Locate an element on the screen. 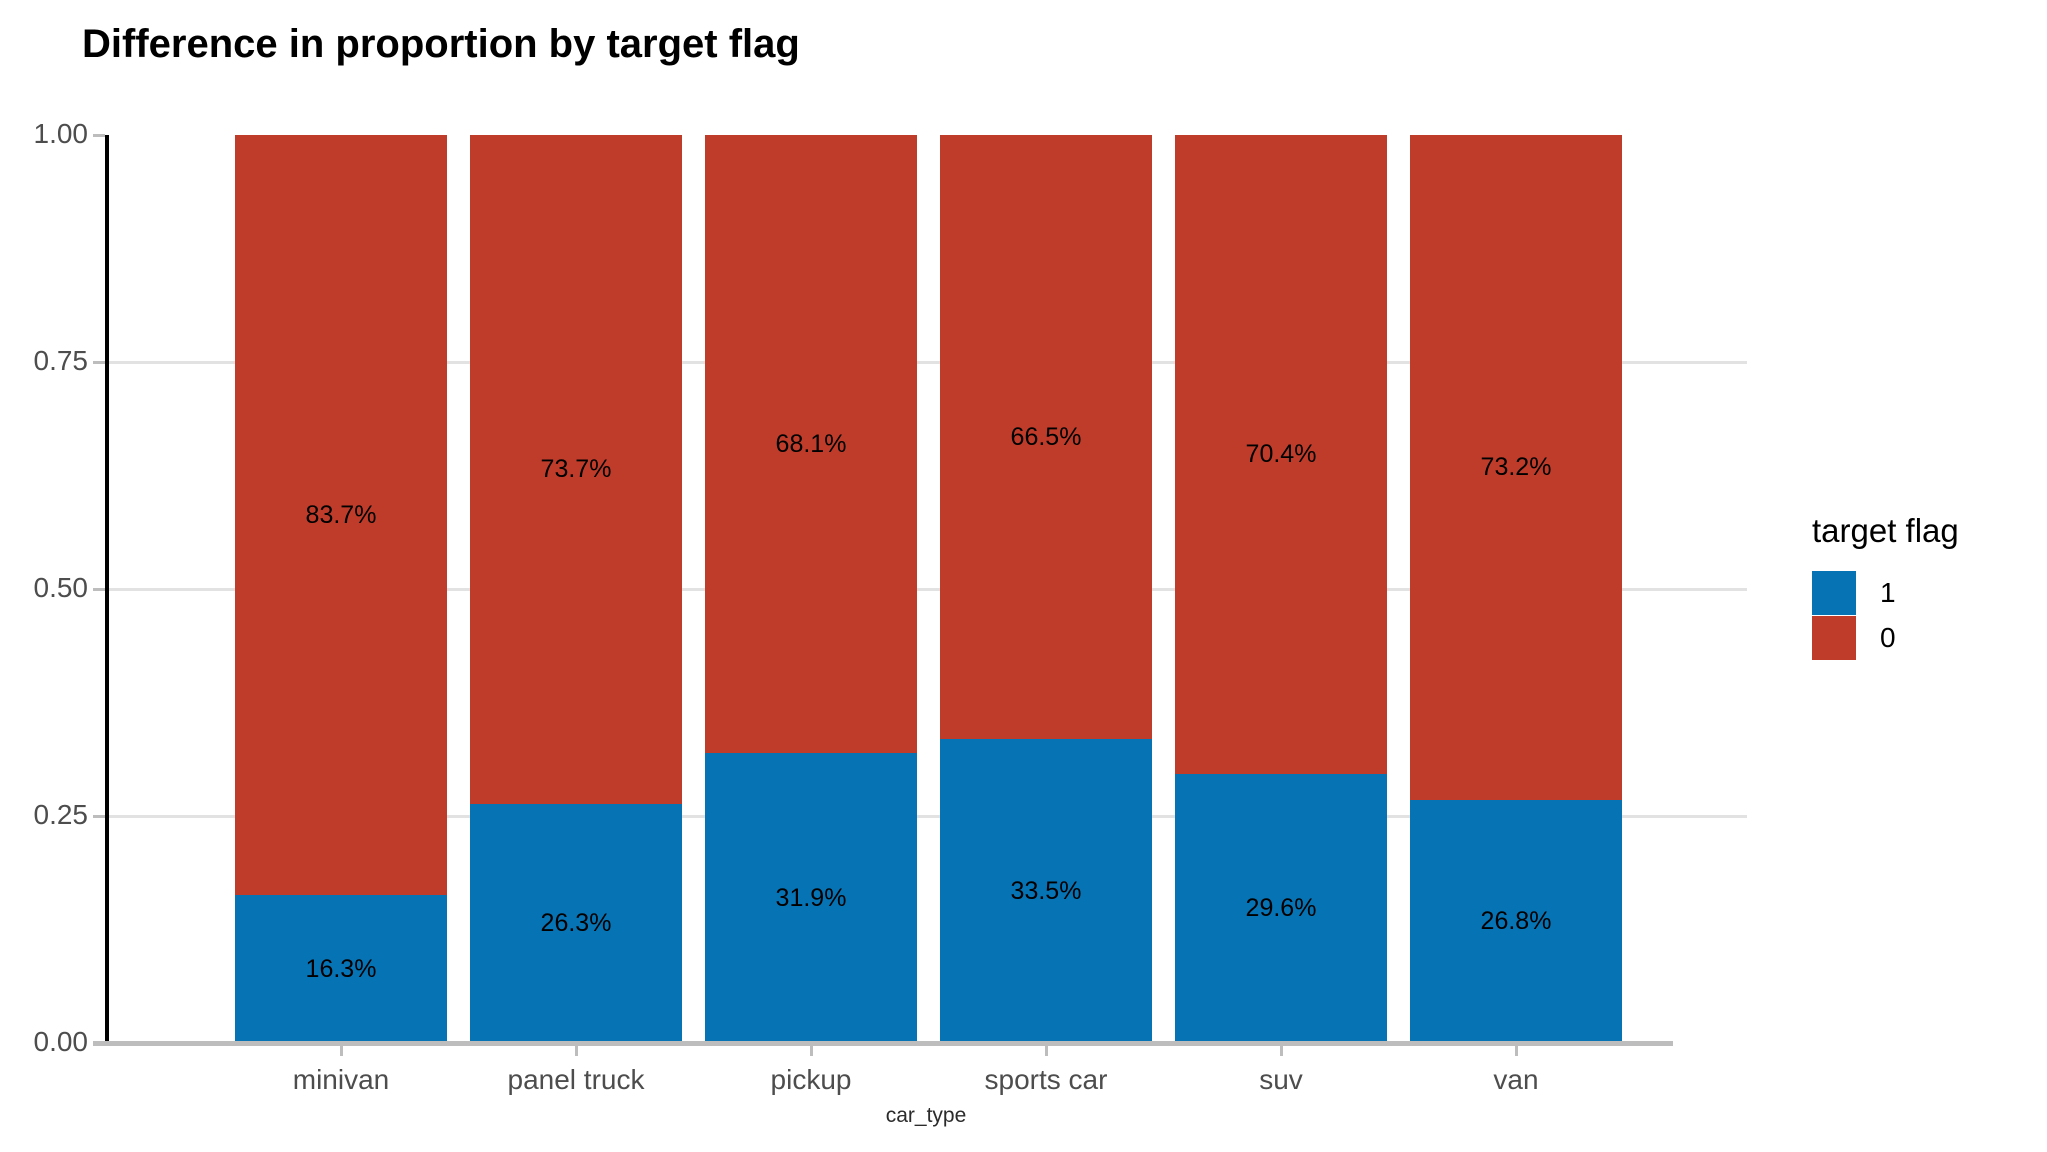  bar-segment-1-panel truck: 26.3% is located at coordinates (576, 923).